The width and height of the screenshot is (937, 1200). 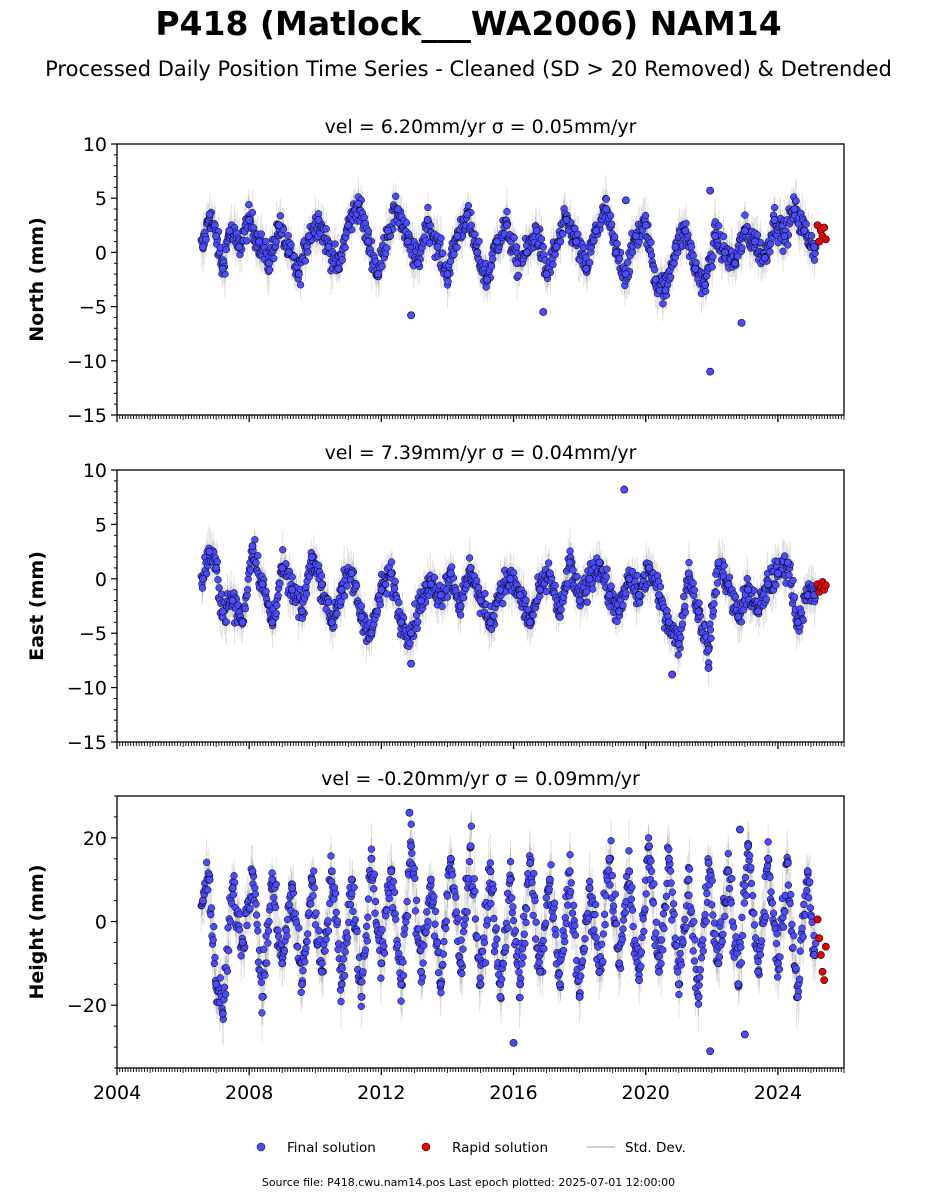 I want to click on x-tick-label: 2012, so click(x=381, y=1093).